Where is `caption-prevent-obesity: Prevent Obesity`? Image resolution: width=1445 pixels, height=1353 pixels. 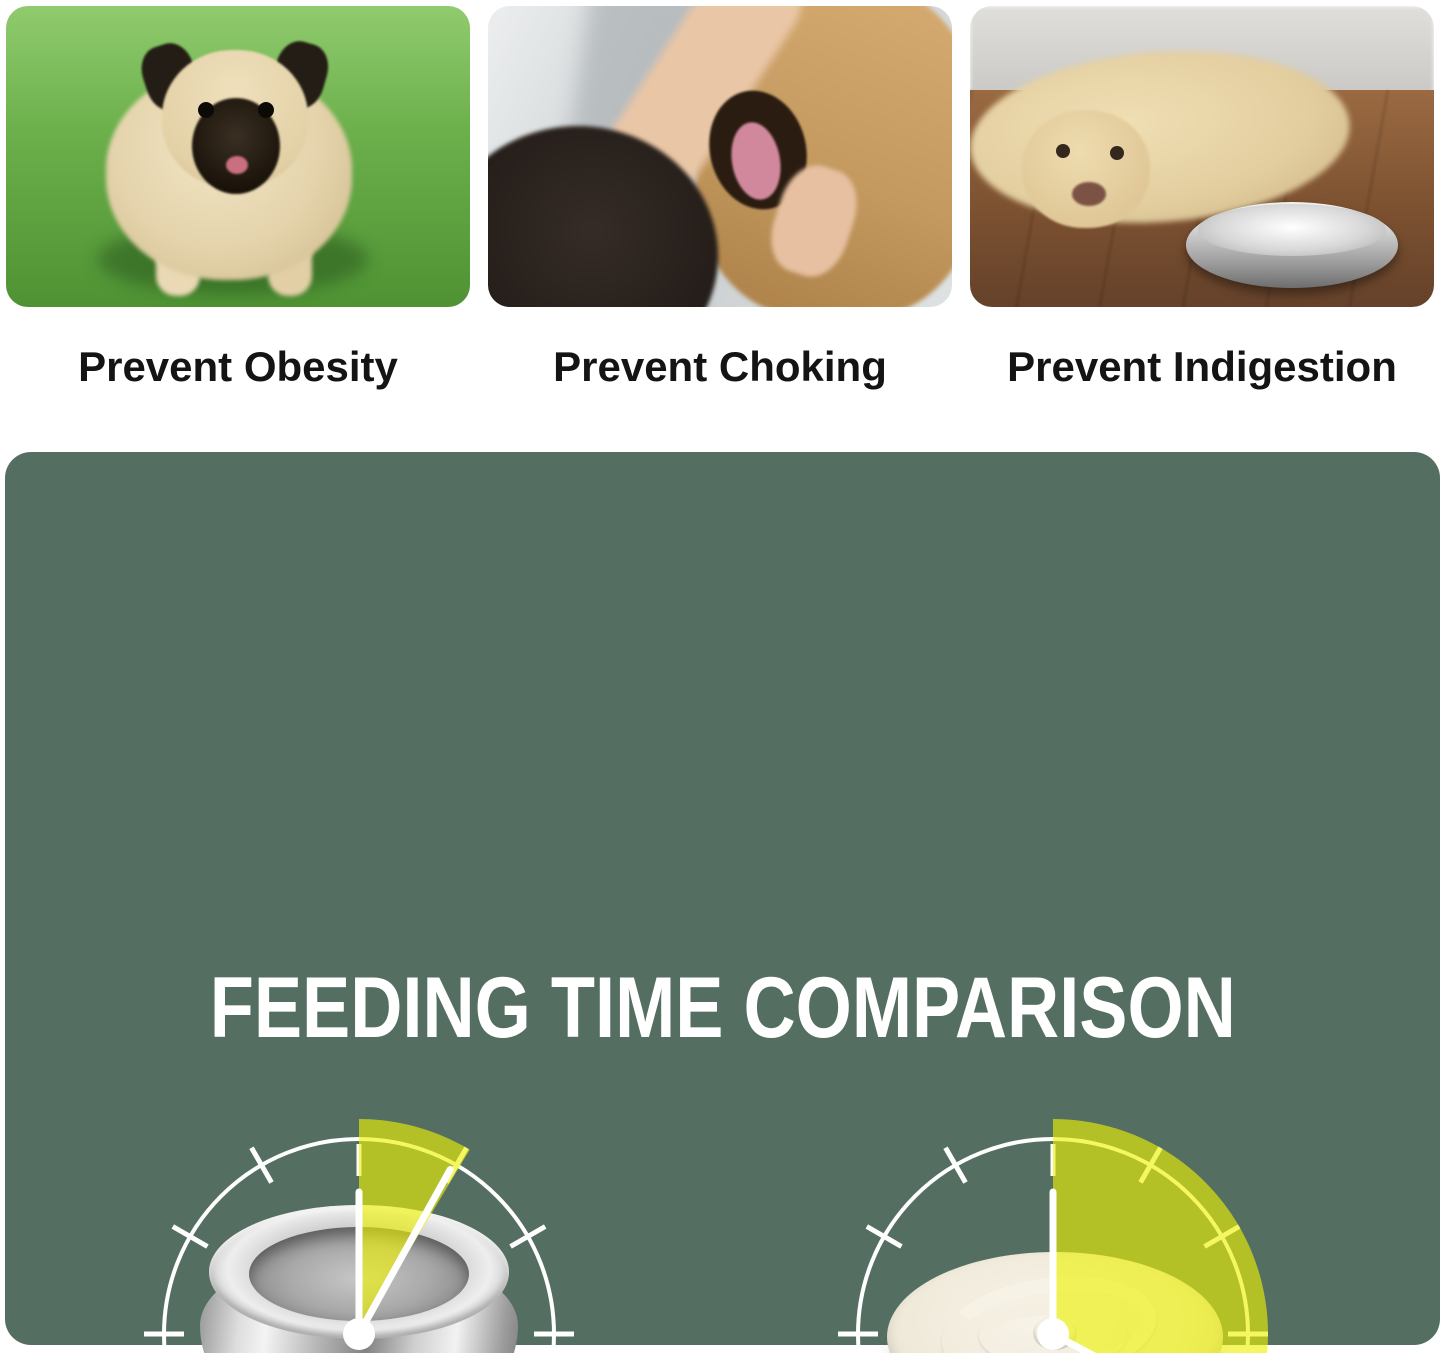
caption-prevent-obesity: Prevent Obesity is located at coordinates (238, 366).